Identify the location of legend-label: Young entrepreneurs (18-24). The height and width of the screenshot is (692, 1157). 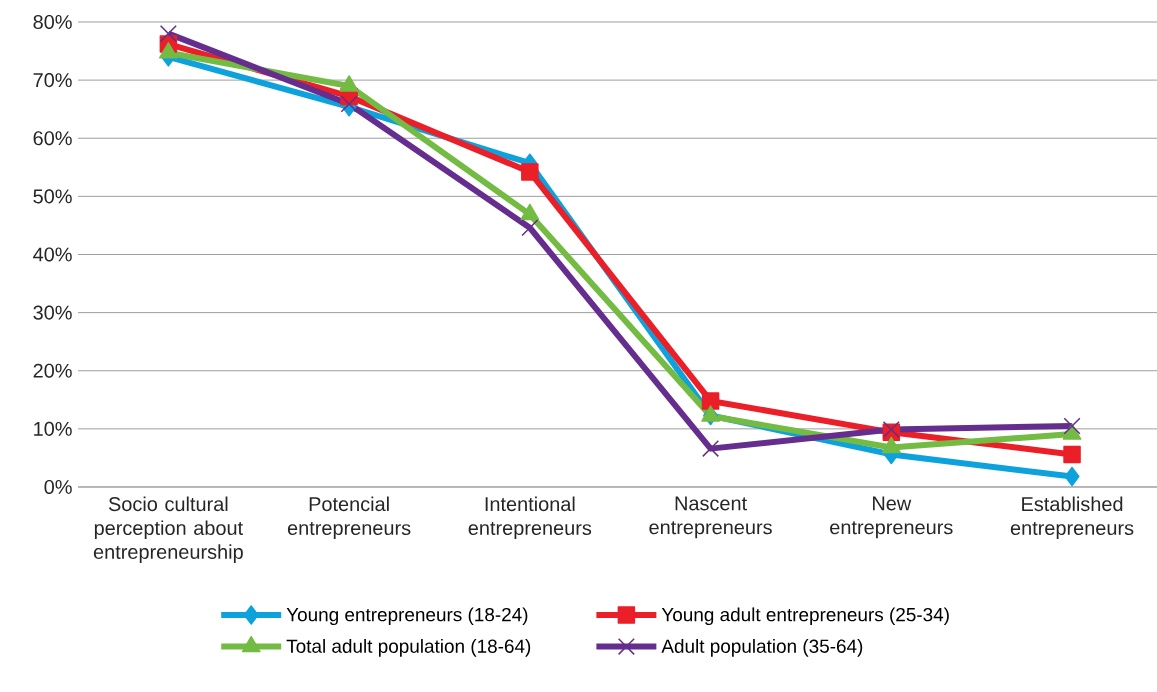
(407, 616).